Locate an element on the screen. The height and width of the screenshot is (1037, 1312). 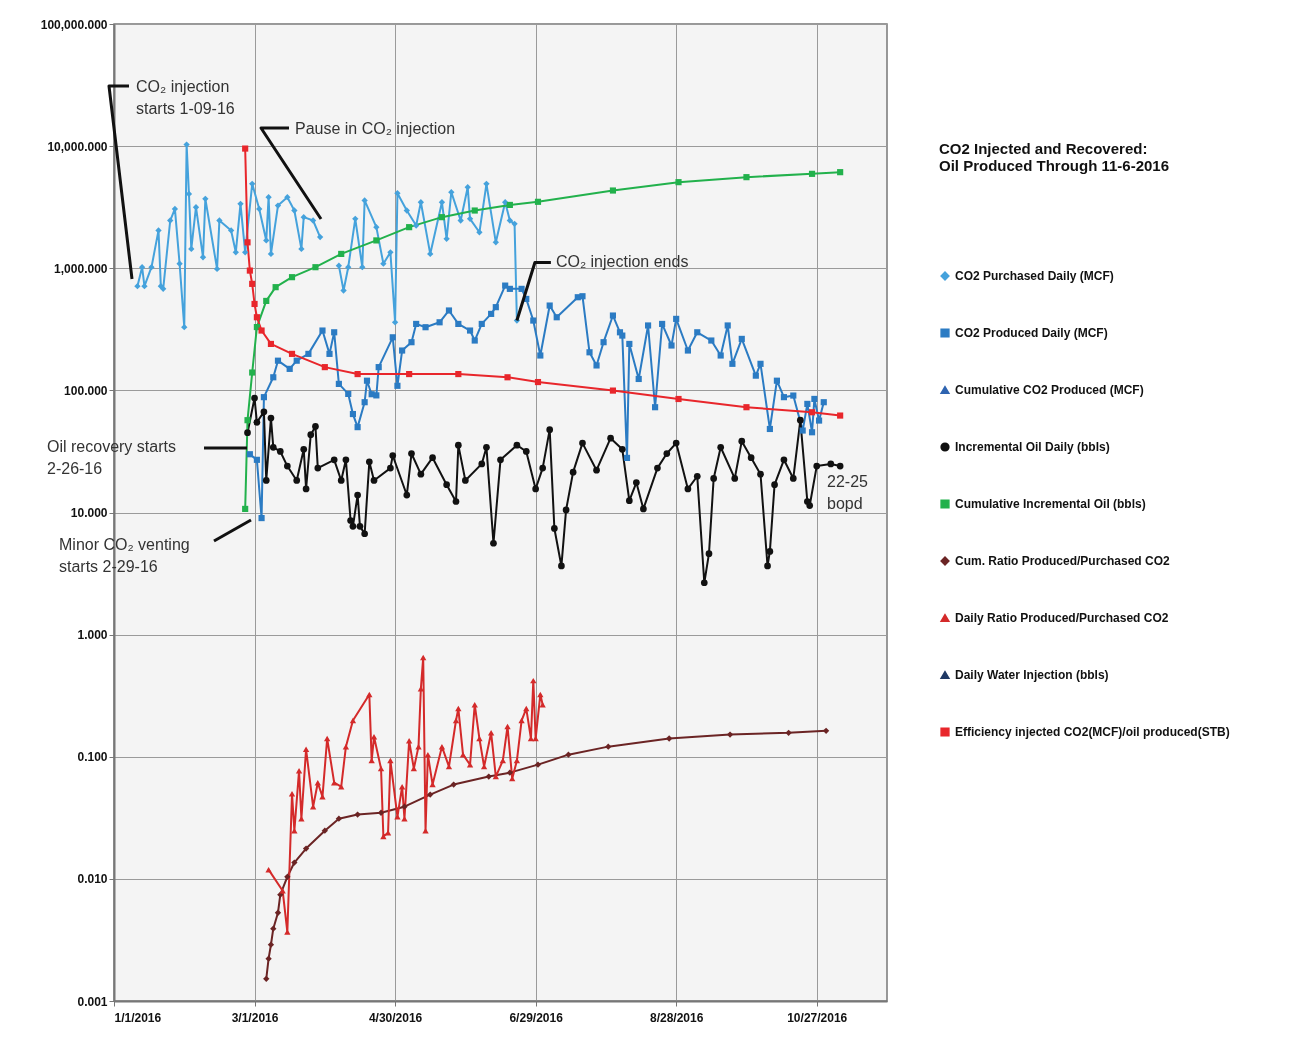
x-tick-label: 6/29/2016 is located at coordinates (536, 1017).